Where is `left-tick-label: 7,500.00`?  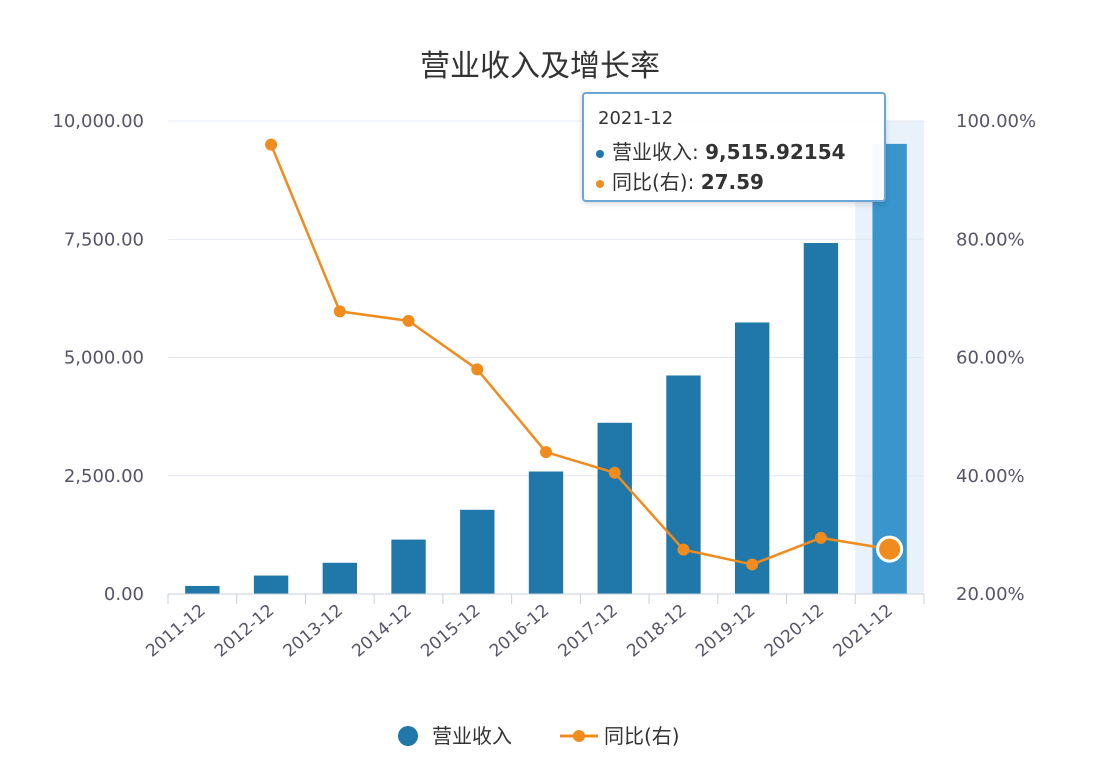
left-tick-label: 7,500.00 is located at coordinates (104, 239).